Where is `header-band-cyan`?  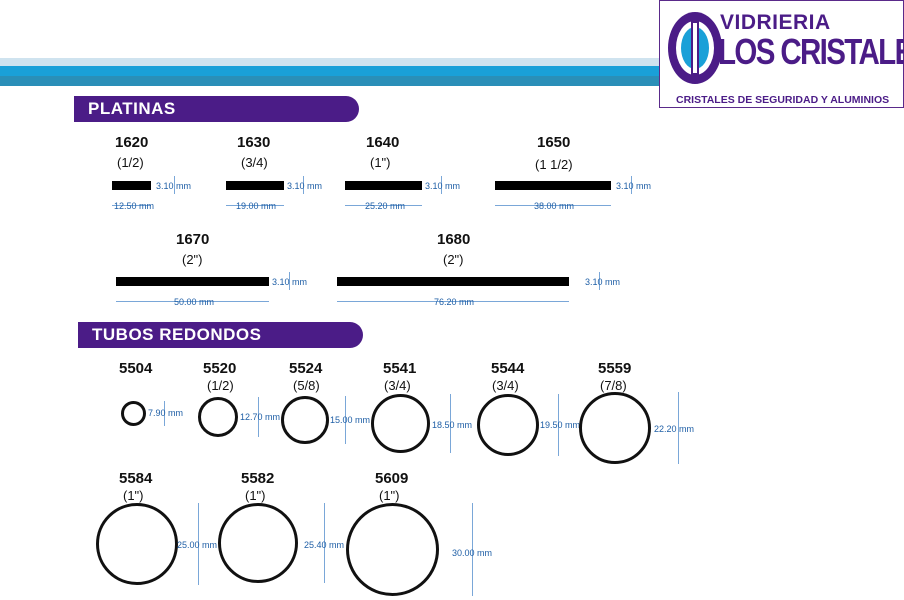
header-band-cyan is located at coordinates (452, 71).